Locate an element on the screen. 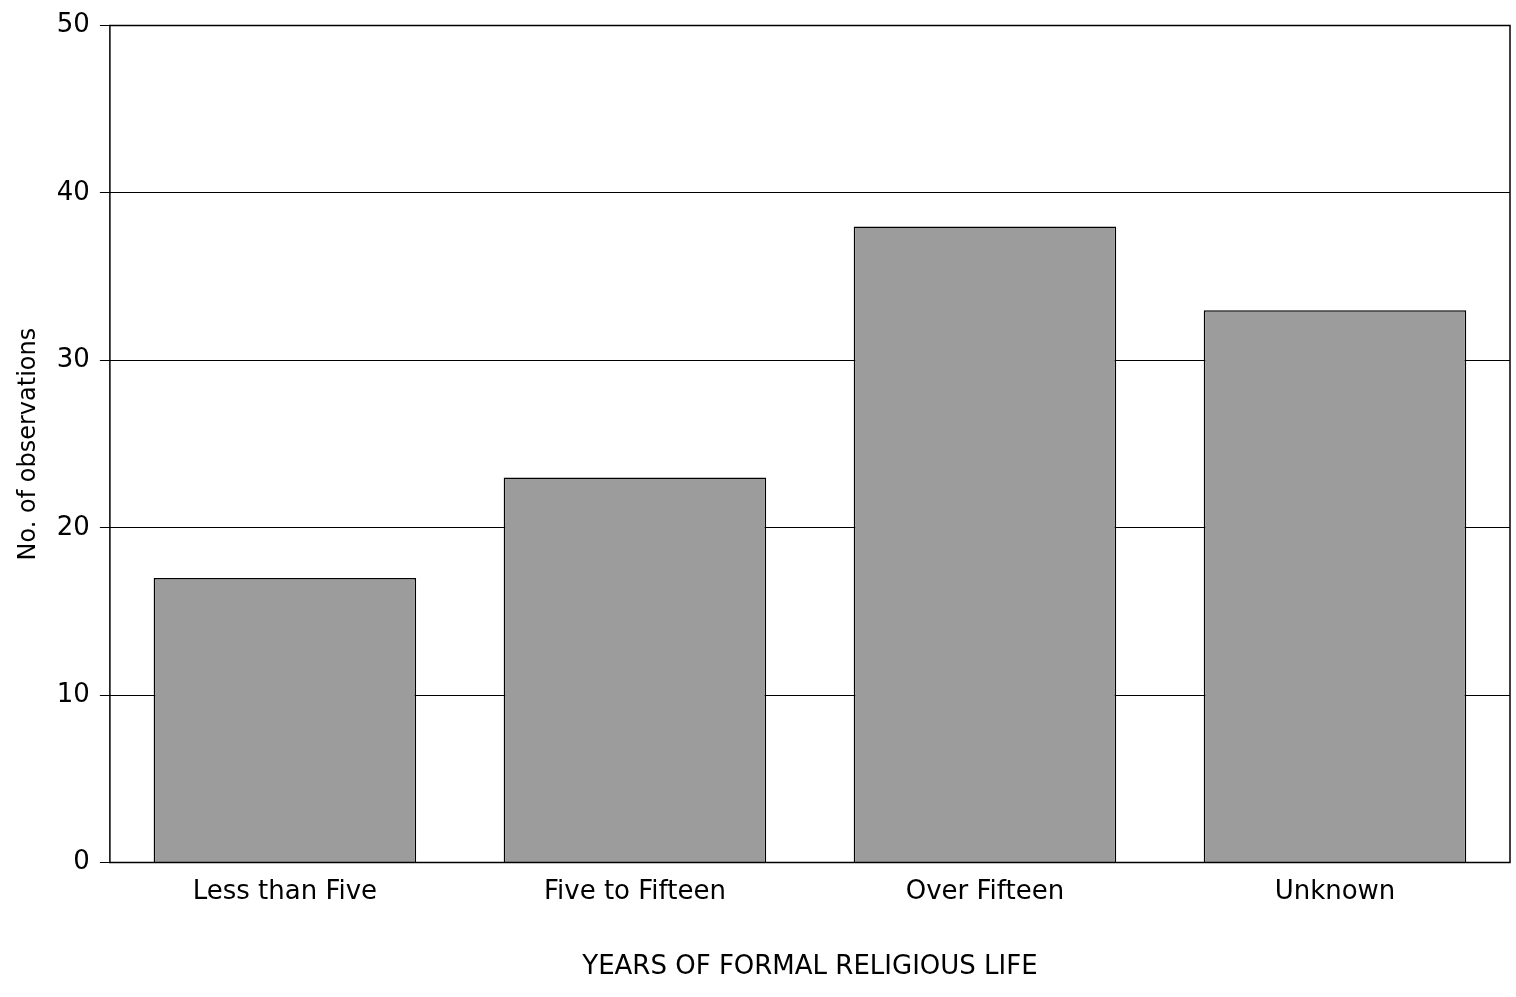 This screenshot has width=1516, height=997. y-tick-label: 30 is located at coordinates (73, 358).